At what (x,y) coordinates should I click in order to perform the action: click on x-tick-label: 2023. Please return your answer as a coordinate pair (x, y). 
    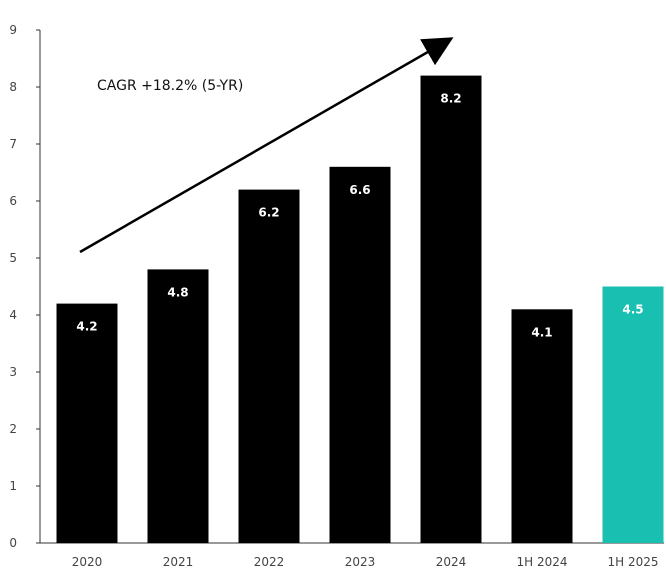
    Looking at the image, I should click on (360, 562).